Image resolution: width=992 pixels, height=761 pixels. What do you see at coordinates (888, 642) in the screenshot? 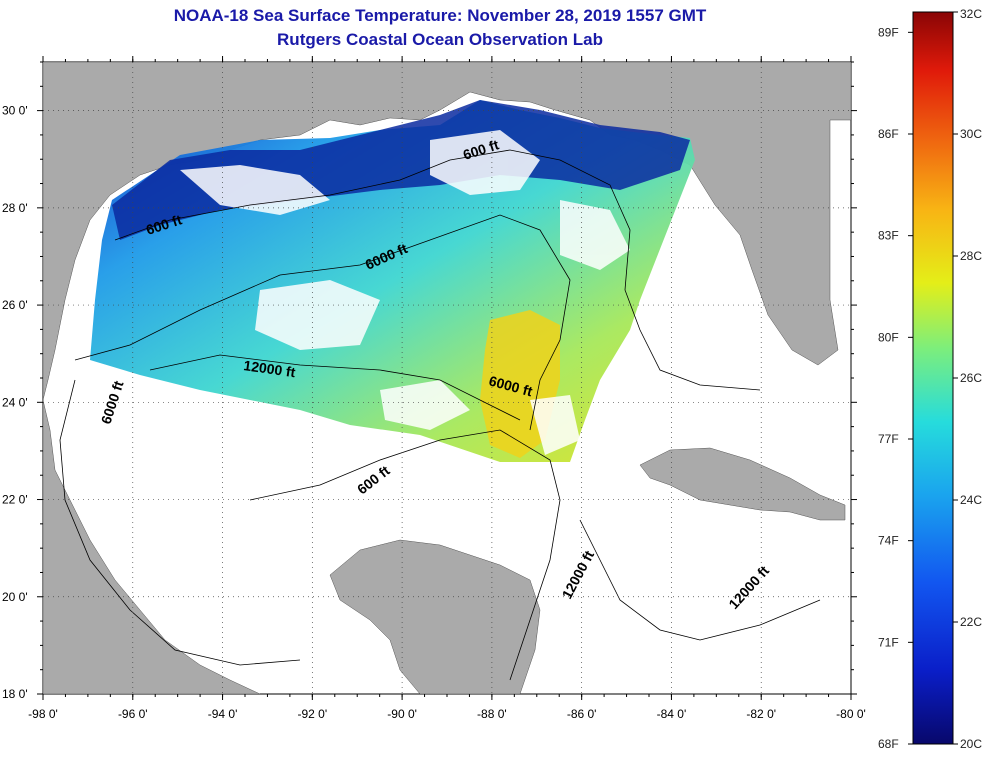
I see `colorbar-f-label: 71F` at bounding box center [888, 642].